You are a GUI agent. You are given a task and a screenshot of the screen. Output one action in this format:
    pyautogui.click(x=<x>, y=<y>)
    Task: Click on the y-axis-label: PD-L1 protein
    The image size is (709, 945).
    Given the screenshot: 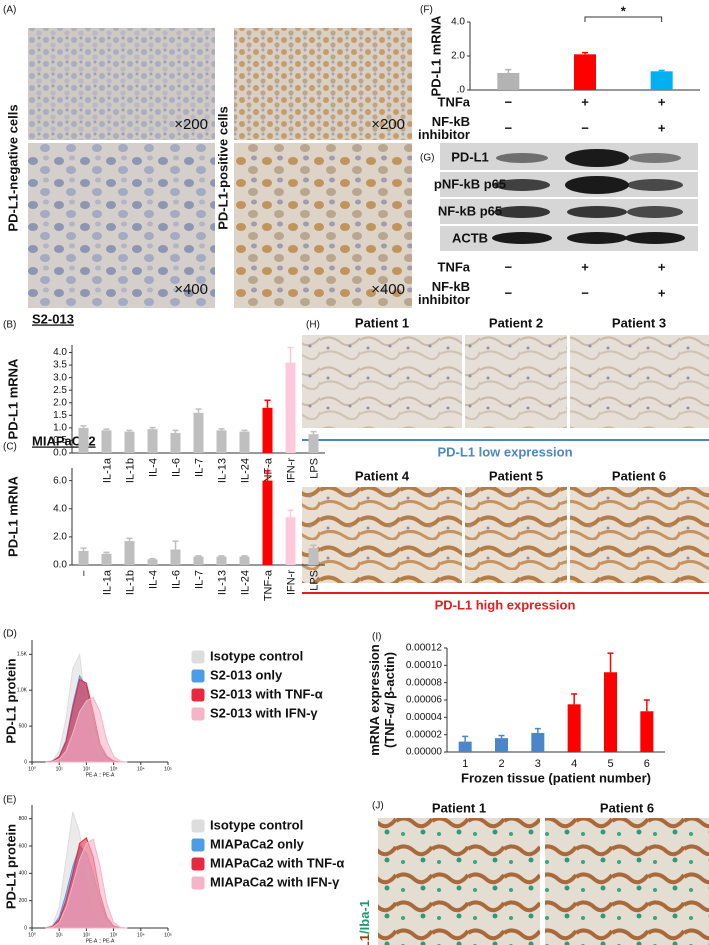 What is the action you would take?
    pyautogui.click(x=10, y=700)
    